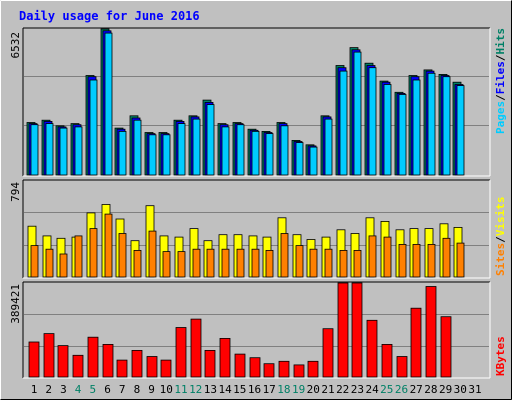 The image size is (512, 404). What do you see at coordinates (500, 97) in the screenshot?
I see `legend-sep-1: /` at bounding box center [500, 97].